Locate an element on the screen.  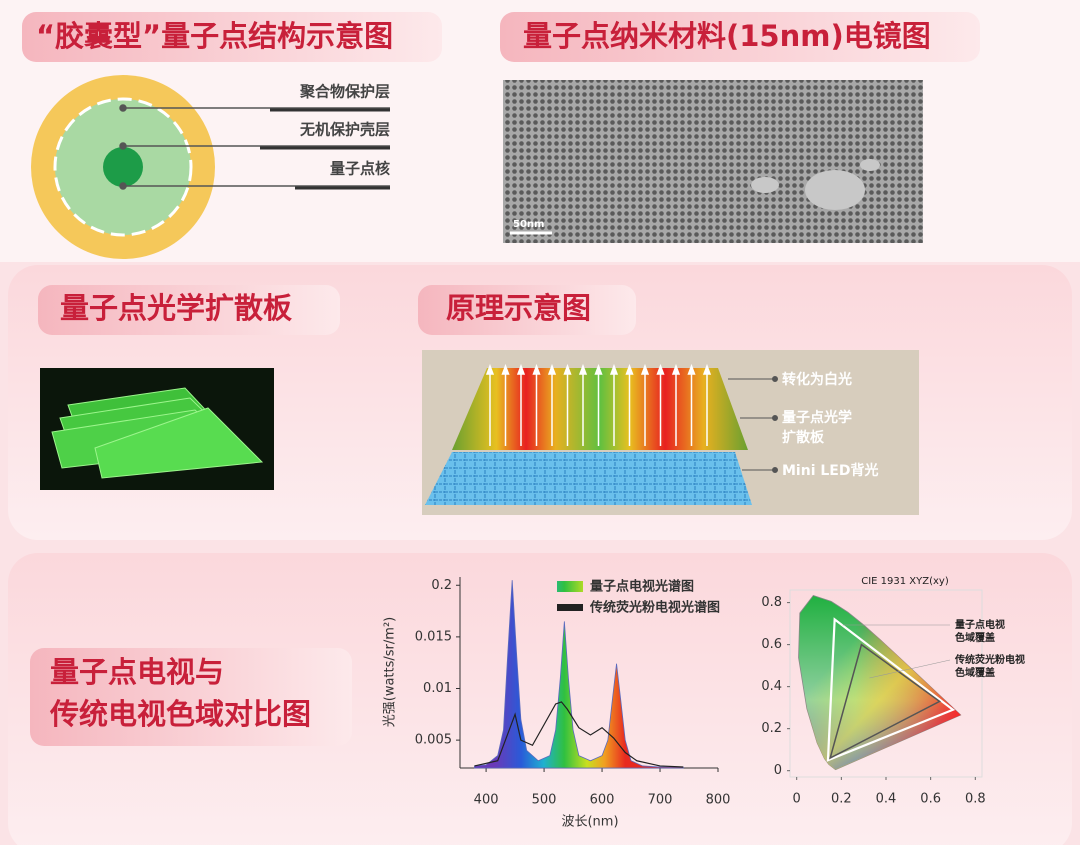
x-tick-label: 0.8 is located at coordinates (975, 799).